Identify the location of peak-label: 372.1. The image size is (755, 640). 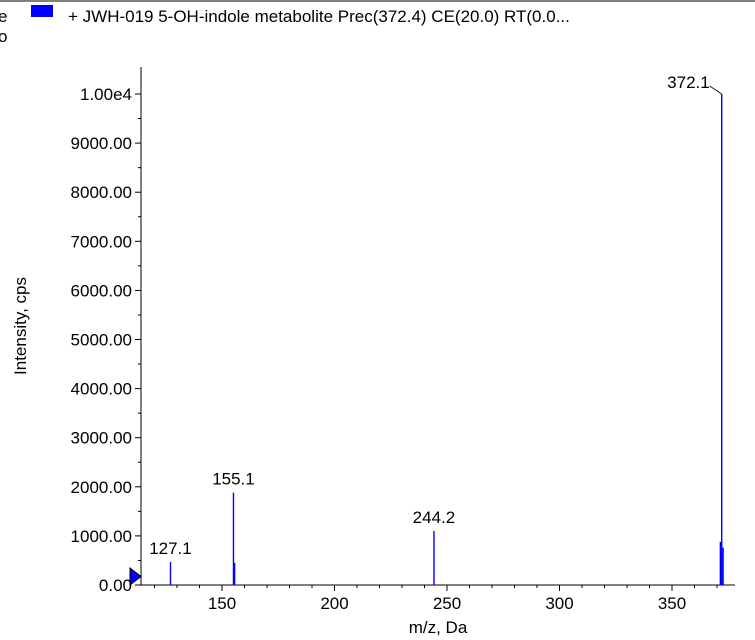
(688, 82).